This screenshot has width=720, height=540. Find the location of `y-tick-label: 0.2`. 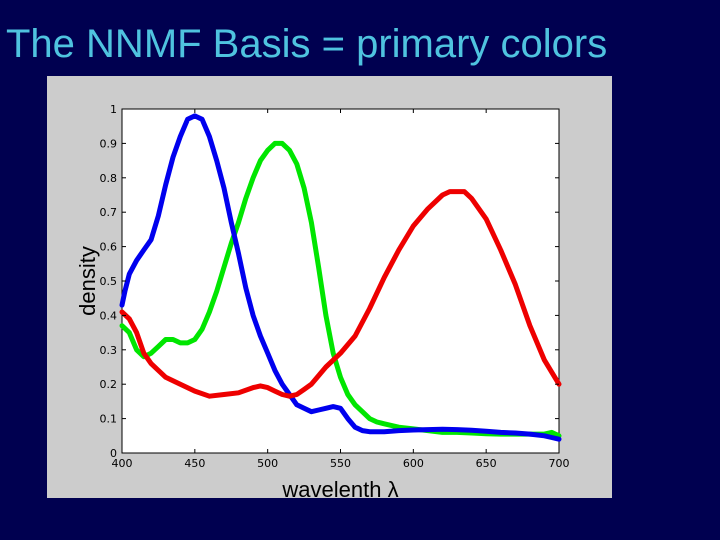

y-tick-label: 0.2 is located at coordinates (109, 384).